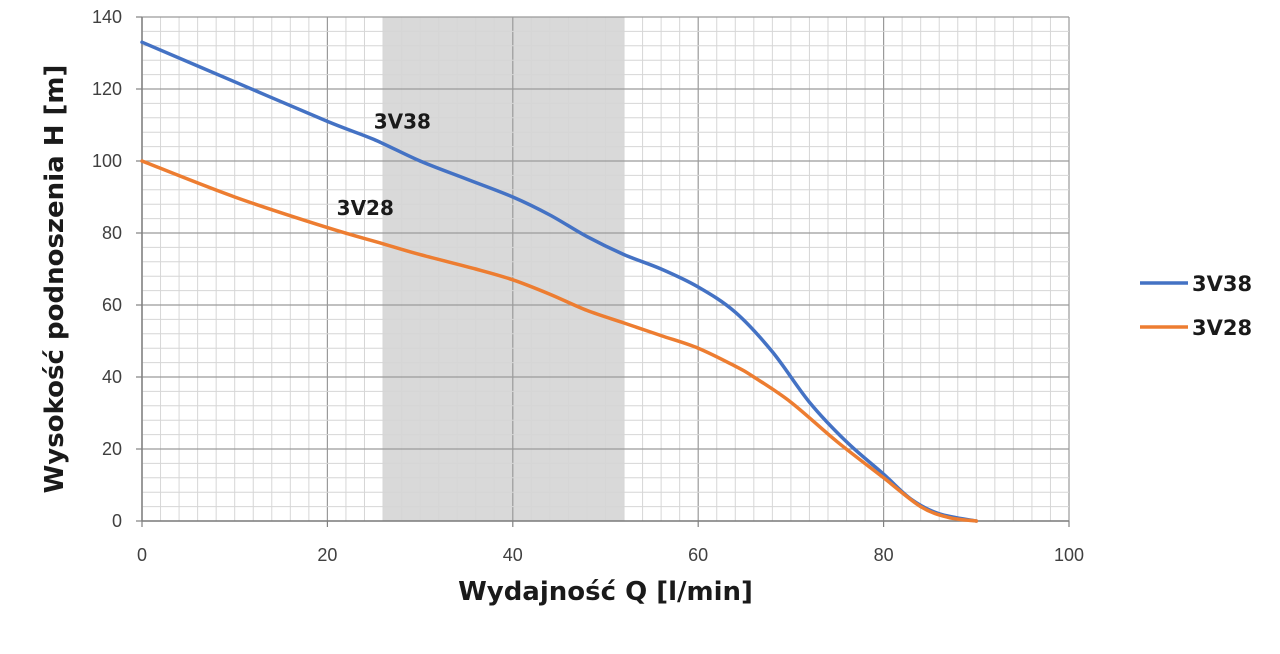 The height and width of the screenshot is (654, 1280). I want to click on y-tick-label: 80, so click(112, 233).